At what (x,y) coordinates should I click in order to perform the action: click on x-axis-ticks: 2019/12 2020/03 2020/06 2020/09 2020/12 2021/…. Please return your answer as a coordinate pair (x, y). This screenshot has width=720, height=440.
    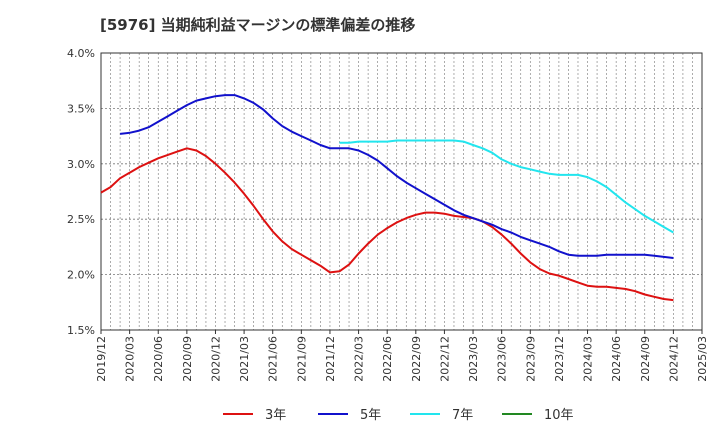
    Looking at the image, I should click on (402, 356).